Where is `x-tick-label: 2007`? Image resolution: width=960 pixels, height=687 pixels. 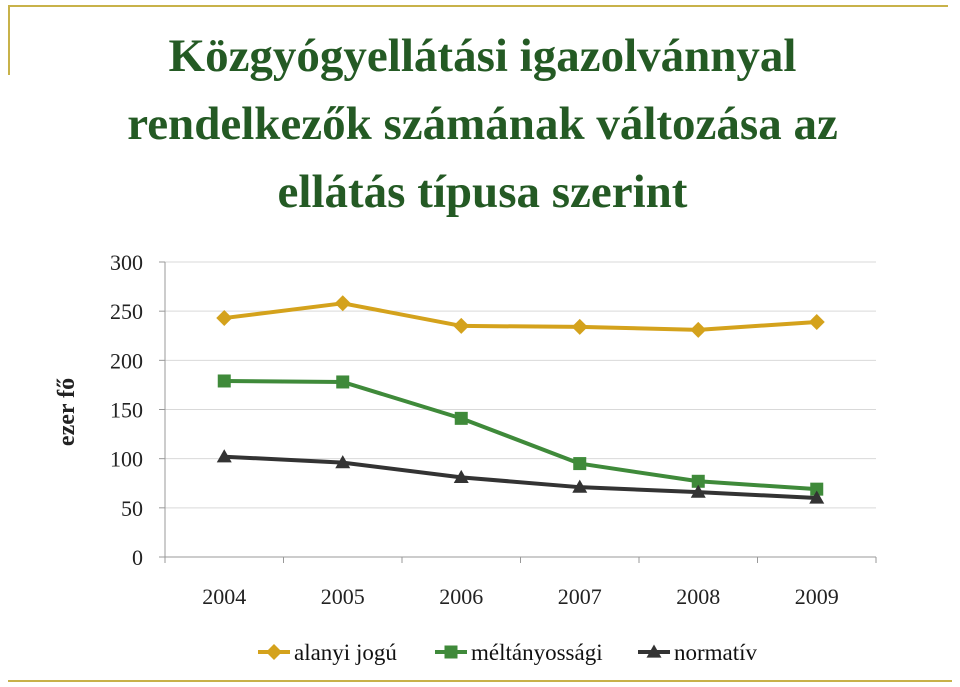
x-tick-label: 2007 is located at coordinates (580, 596).